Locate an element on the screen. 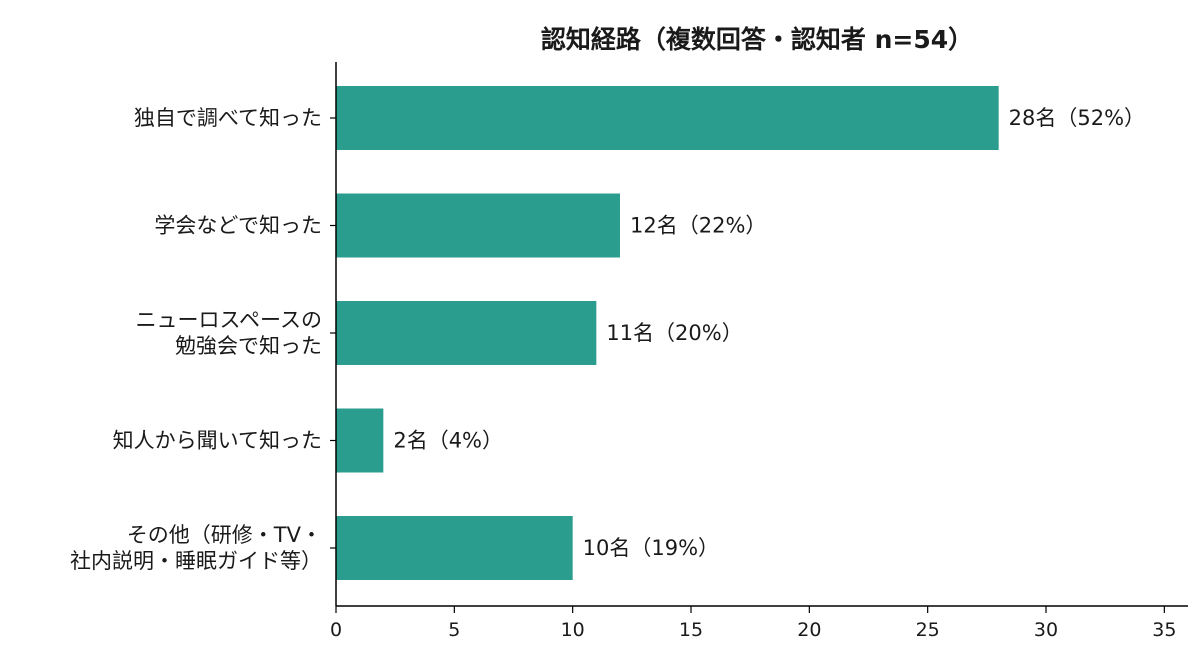 The width and height of the screenshot is (1200, 662). data-label: 10名（19%） is located at coordinates (651, 548).